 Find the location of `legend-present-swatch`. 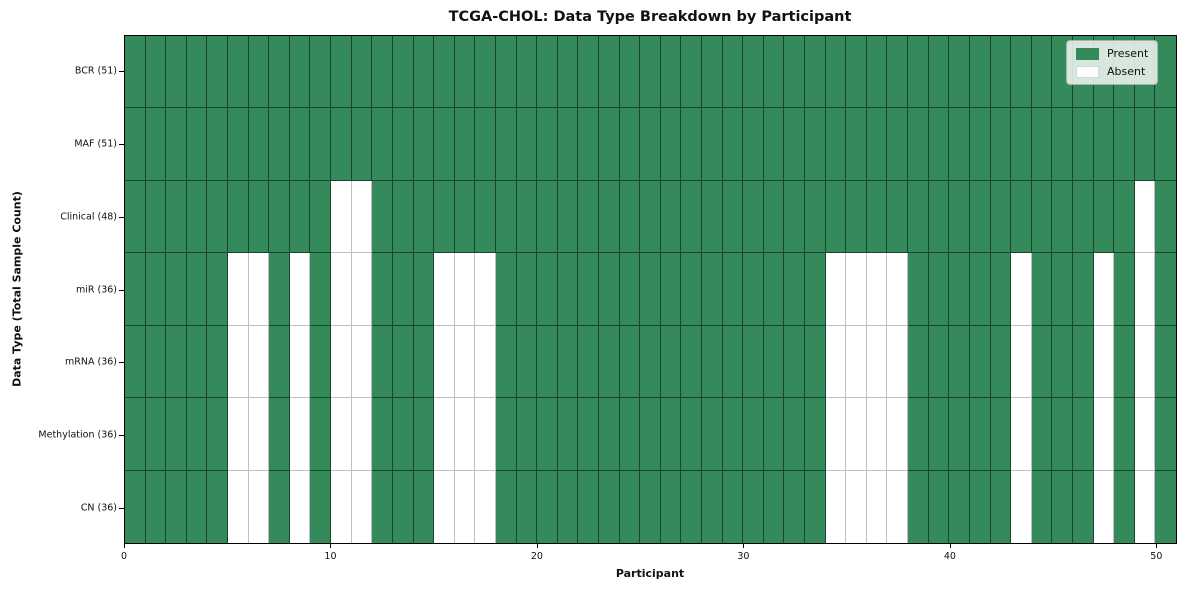

legend-present-swatch is located at coordinates (1087, 53).